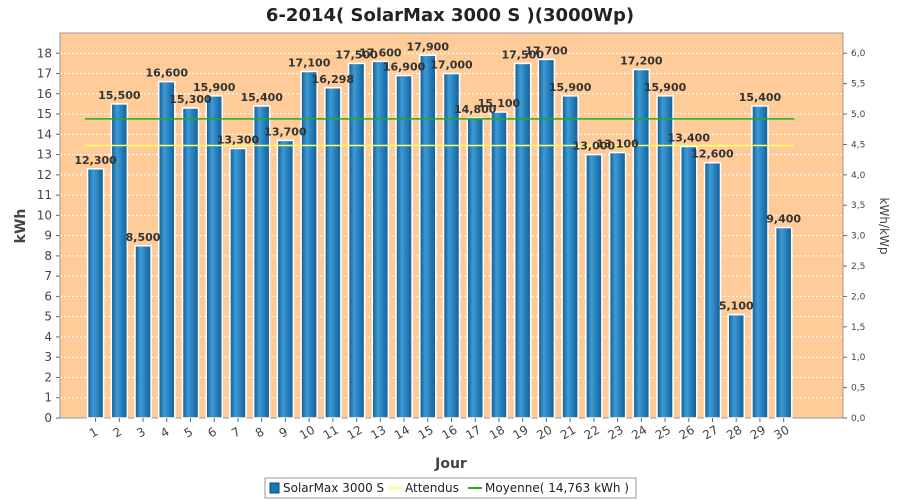 The width and height of the screenshot is (900, 500). I want to click on data-label: 13,000, so click(594, 146).